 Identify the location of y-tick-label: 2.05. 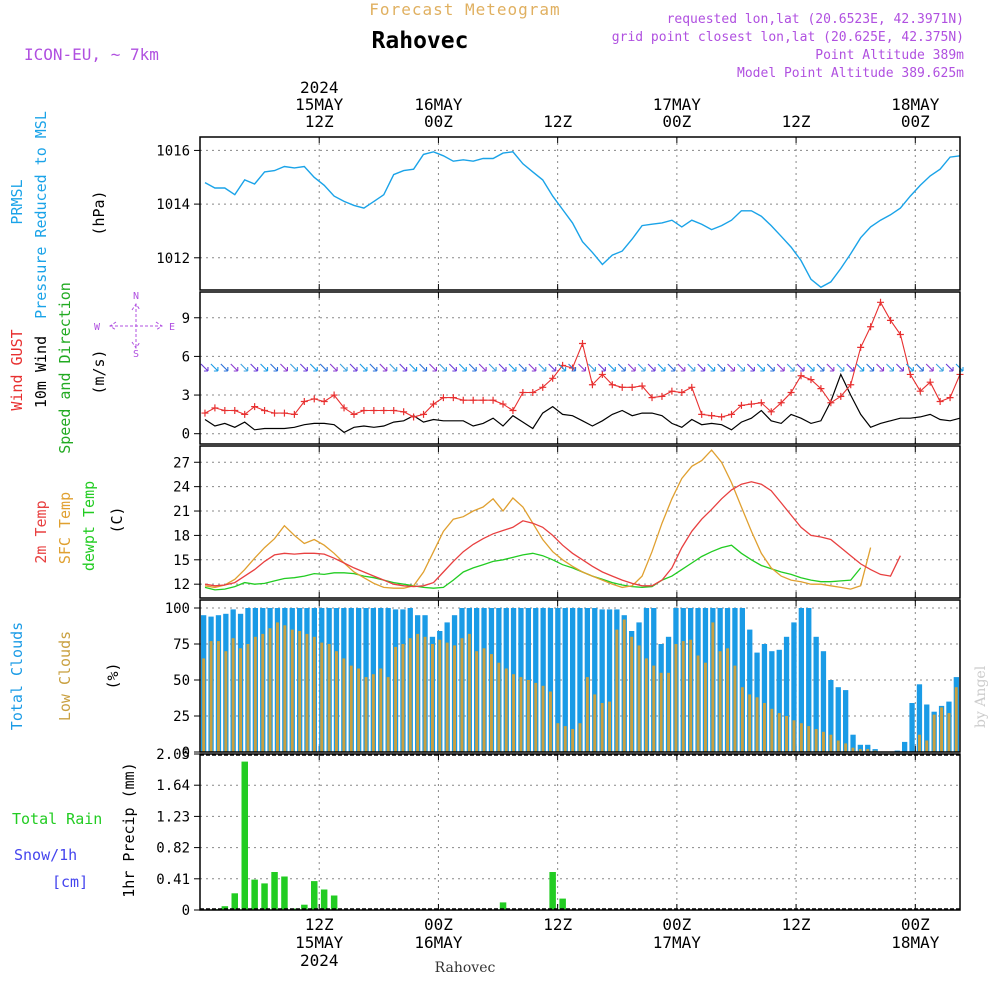
(173, 755).